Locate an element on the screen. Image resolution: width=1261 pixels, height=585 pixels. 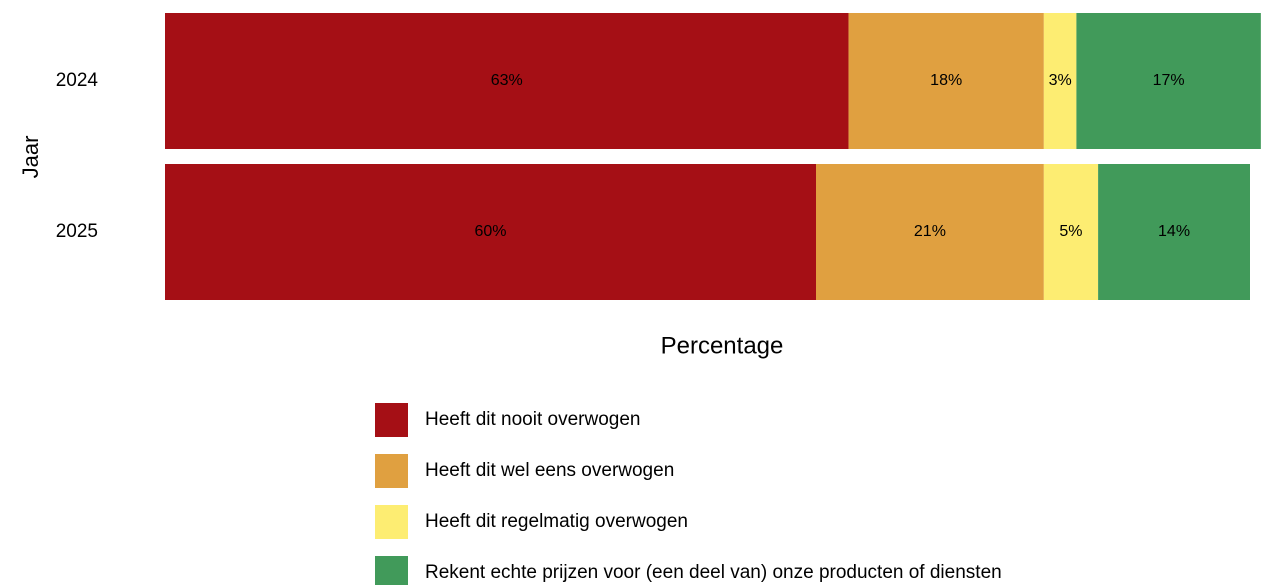
value-label: 14% is located at coordinates (1174, 231).